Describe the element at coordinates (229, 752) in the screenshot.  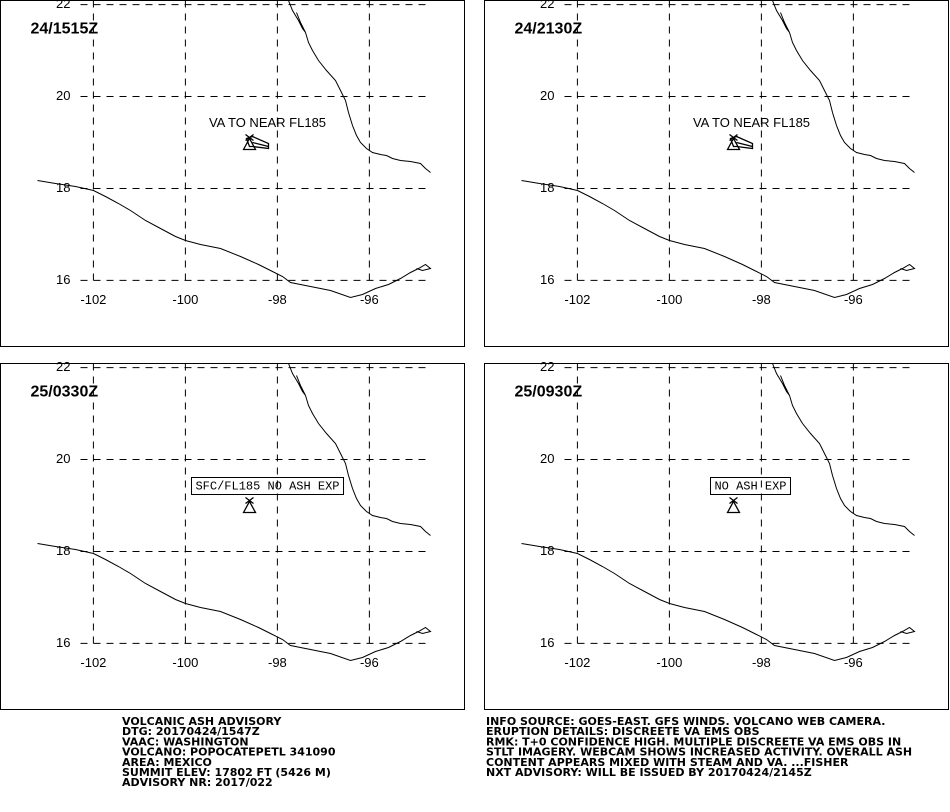
I see `advisory-line: VOLCANO: POPOCATEPETL 341090` at that location.